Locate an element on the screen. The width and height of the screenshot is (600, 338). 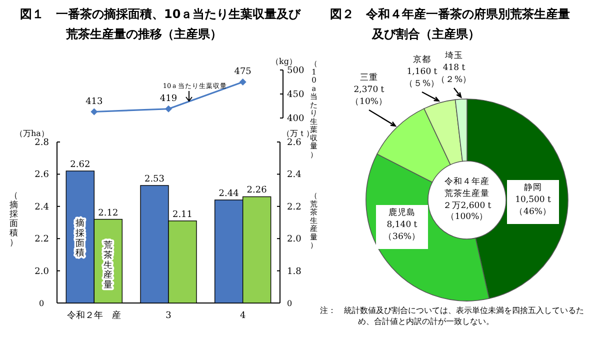
x-tick-label: 4 is located at coordinates (243, 316).